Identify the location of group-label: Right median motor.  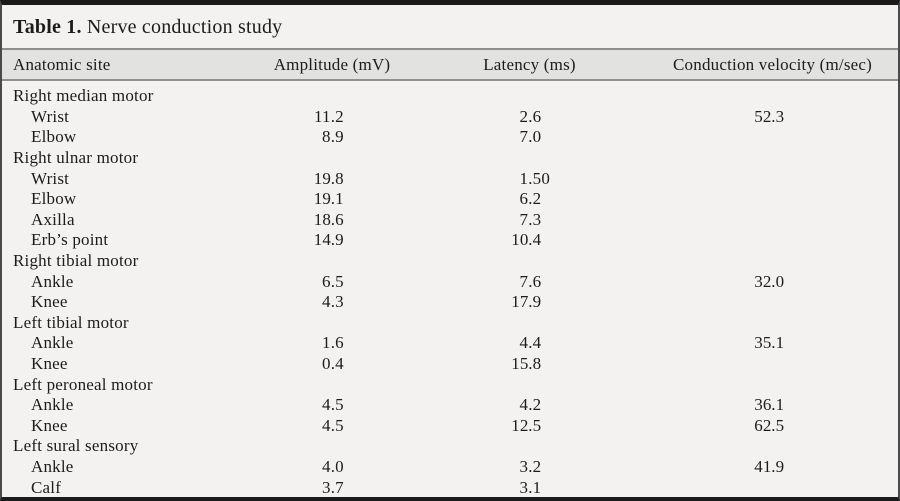
(83, 96).